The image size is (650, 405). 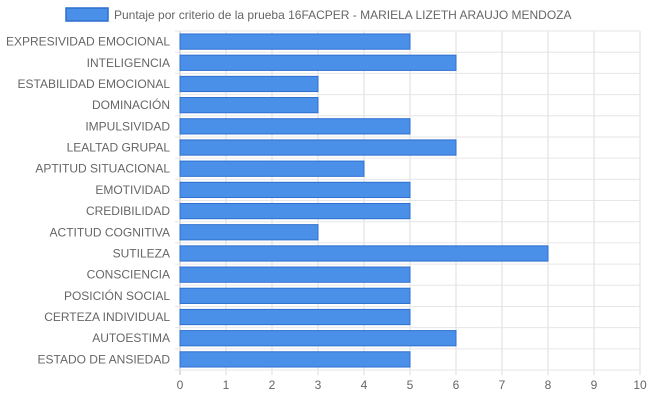 I want to click on x-tick-label: 8, so click(x=548, y=385).